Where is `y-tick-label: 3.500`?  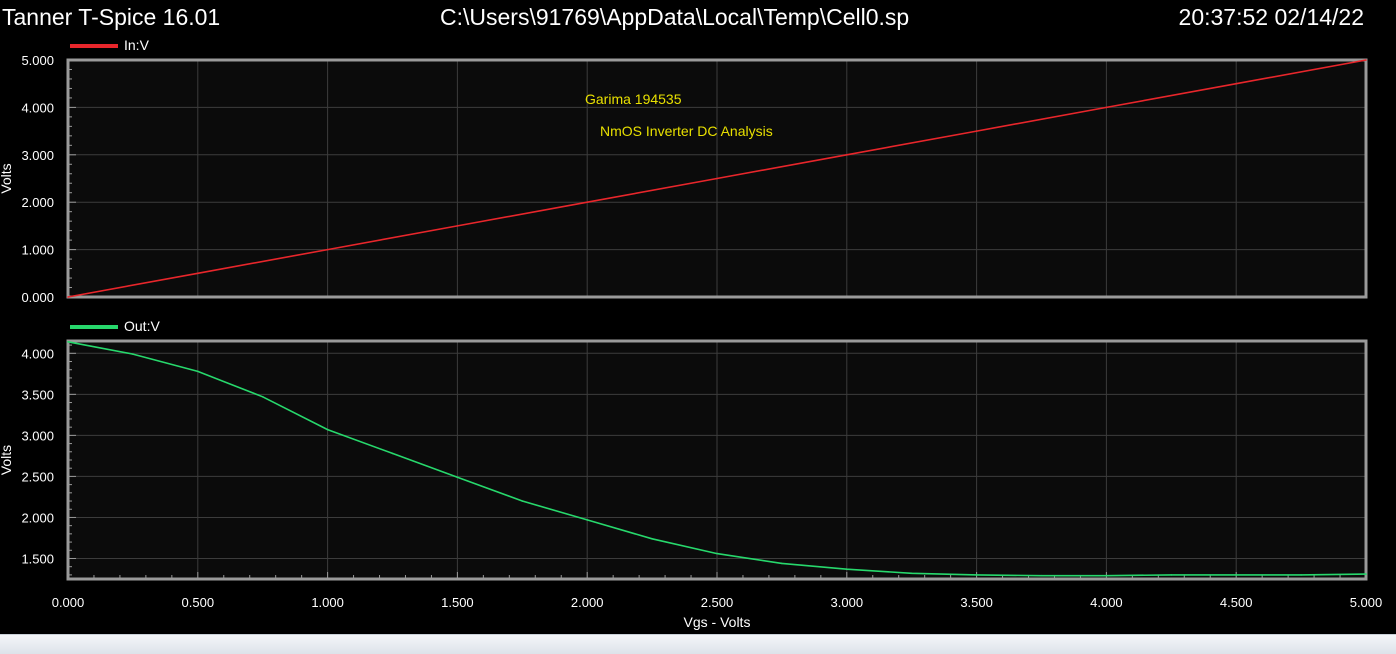
y-tick-label: 3.500 is located at coordinates (37, 394).